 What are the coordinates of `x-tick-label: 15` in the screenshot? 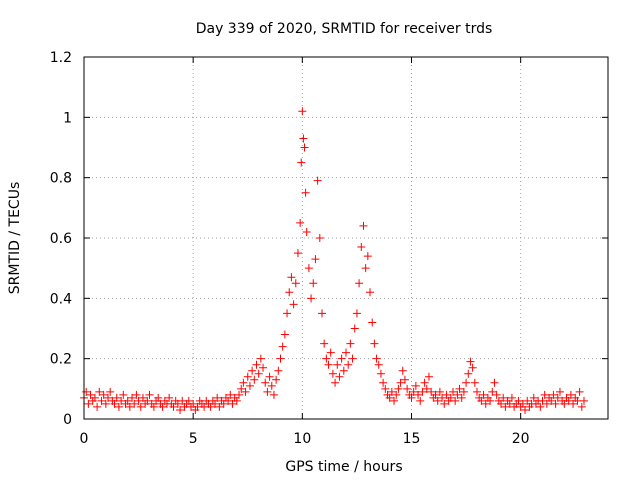 It's located at (412, 439).